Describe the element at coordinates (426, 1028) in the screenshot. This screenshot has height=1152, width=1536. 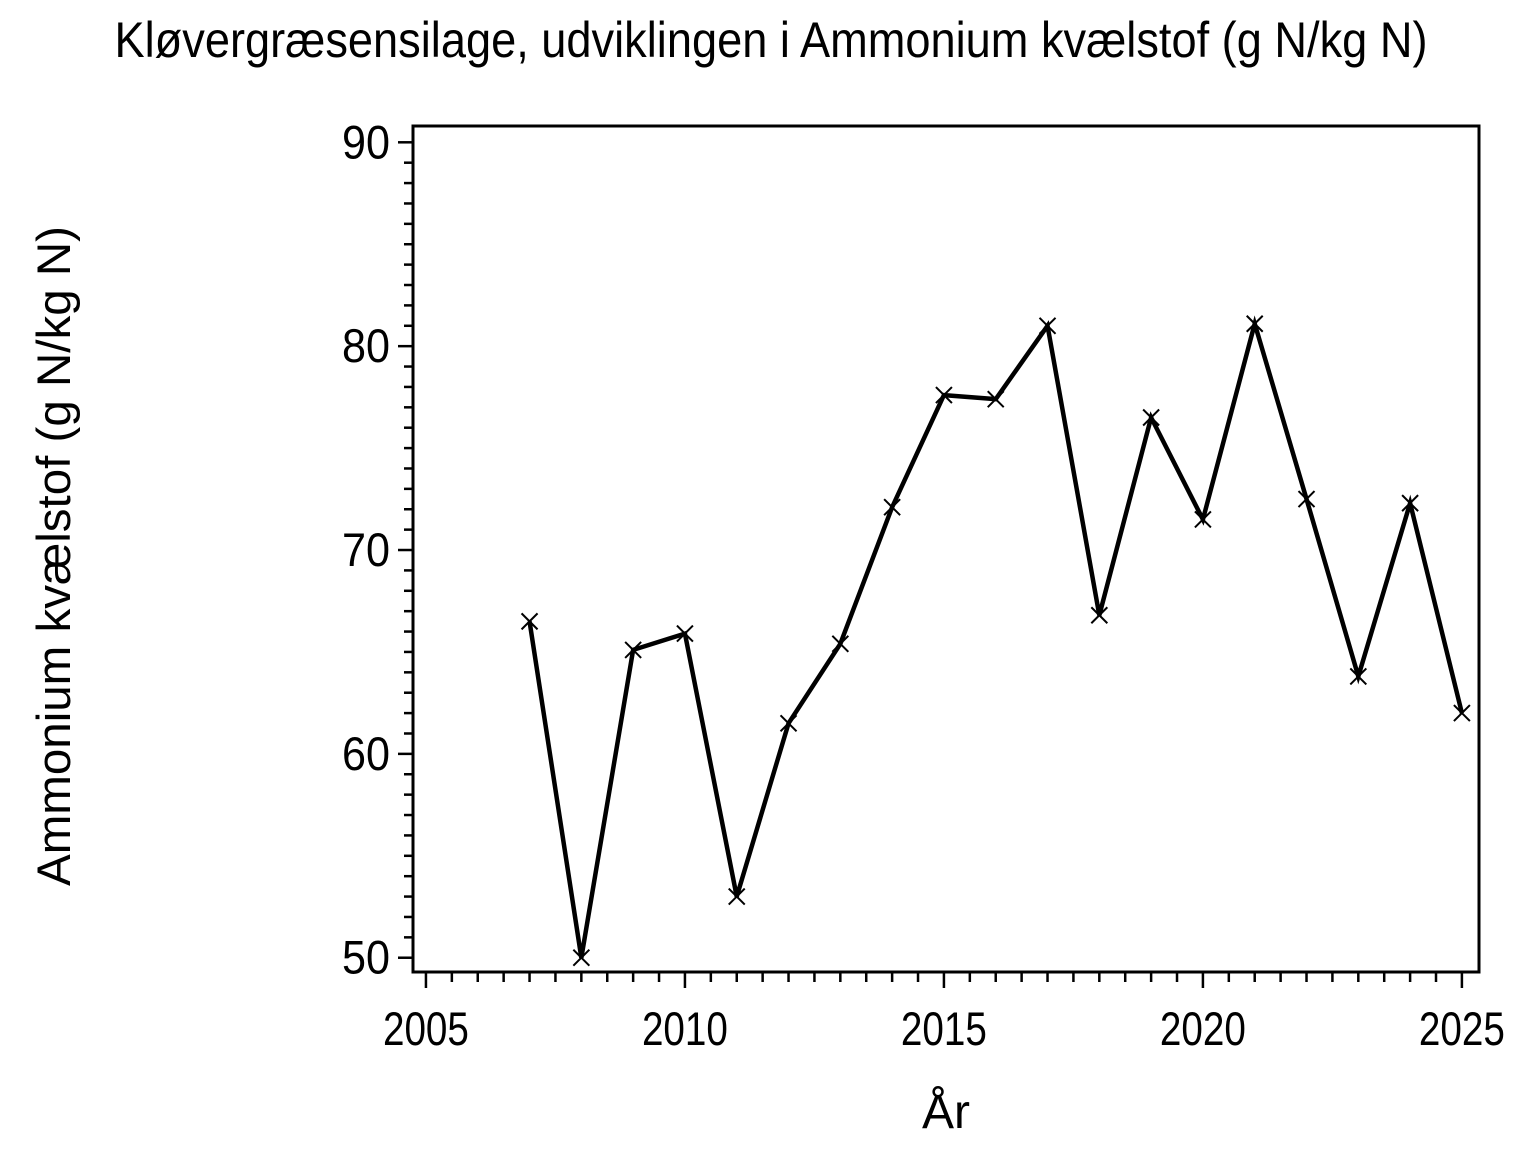
I see `x-tick-label: 2005` at that location.